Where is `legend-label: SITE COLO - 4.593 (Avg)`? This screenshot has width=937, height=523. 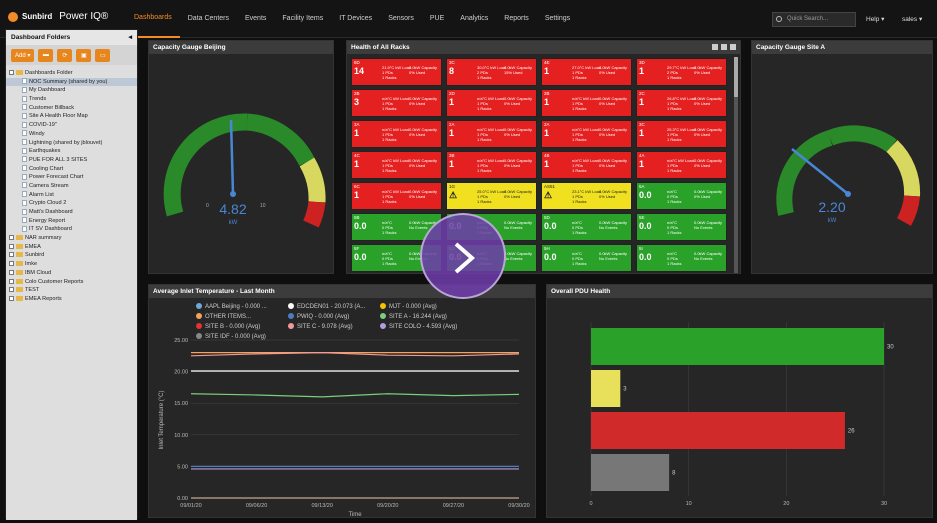 legend-label: SITE COLO - 4.593 (Avg) is located at coordinates (423, 327).